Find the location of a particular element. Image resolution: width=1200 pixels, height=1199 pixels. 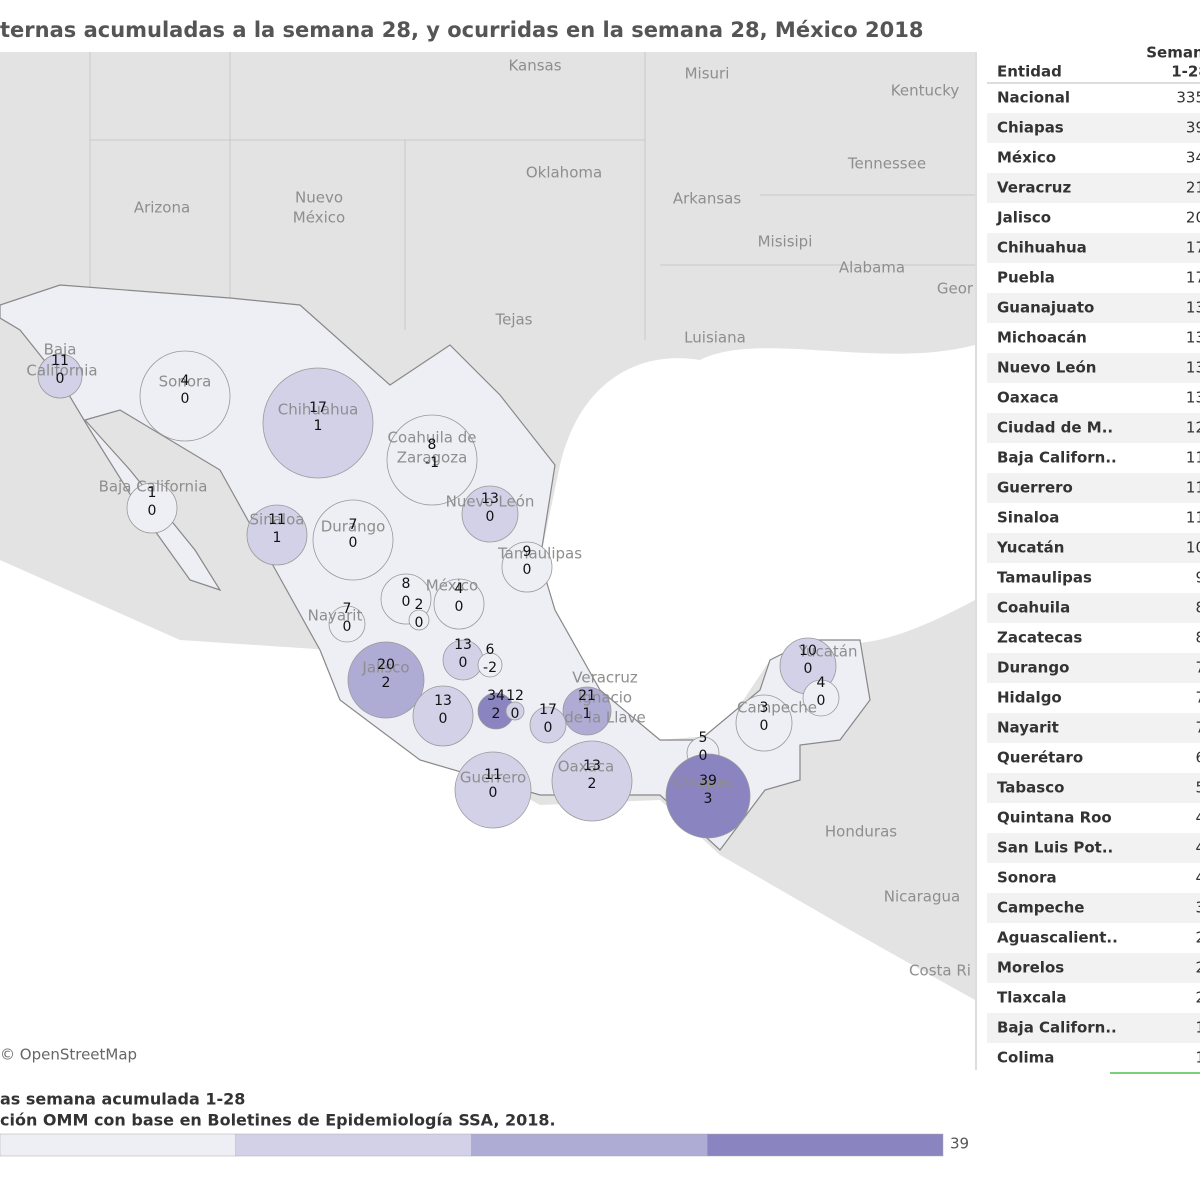

entidad: Querétaro is located at coordinates (1040, 758).